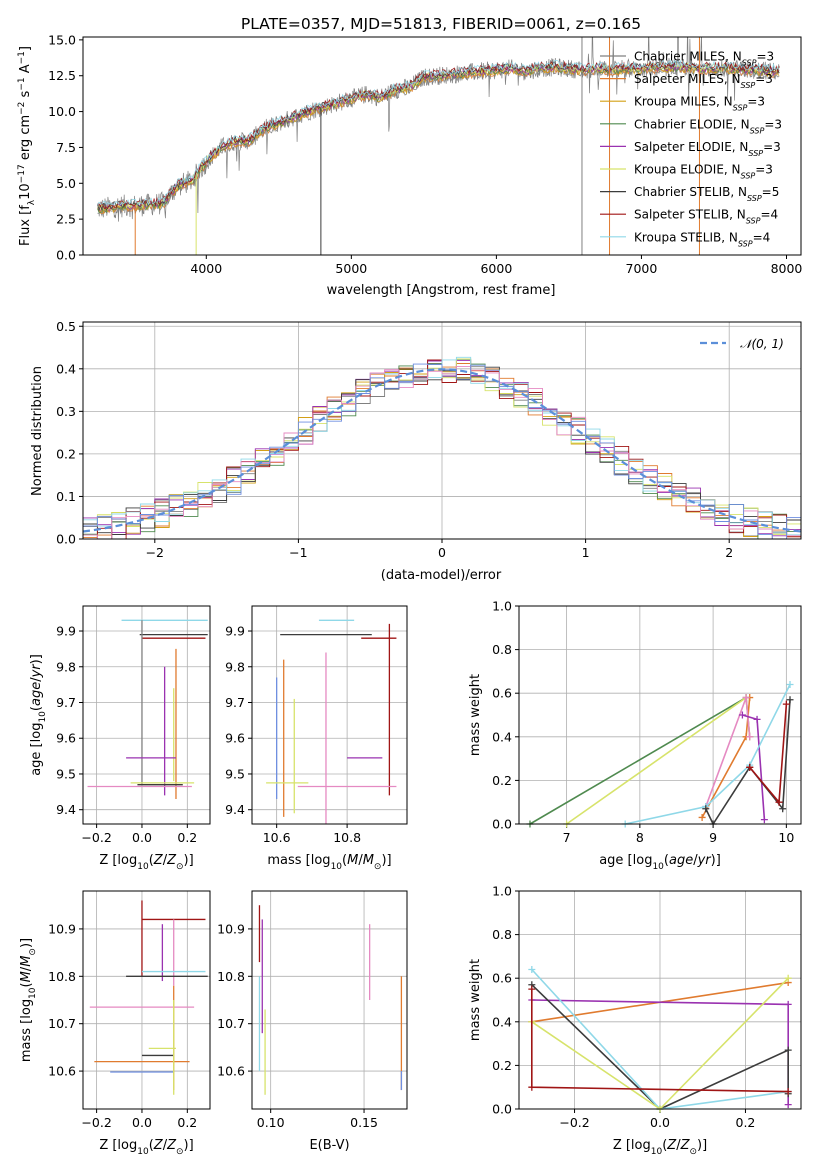 This screenshot has height=1170, width=819. What do you see at coordinates (699, 104) in the screenshot?
I see `legend-label: Kroupa MILES, NSSP=3` at bounding box center [699, 104].